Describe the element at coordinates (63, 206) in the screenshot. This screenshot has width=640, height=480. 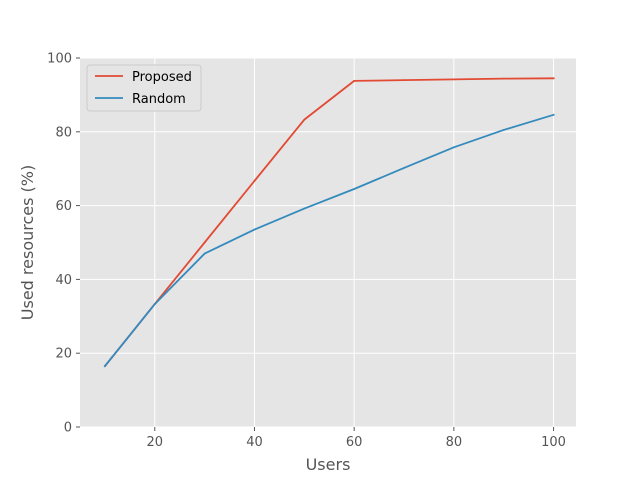
I see `y-tick-label: 60` at that location.